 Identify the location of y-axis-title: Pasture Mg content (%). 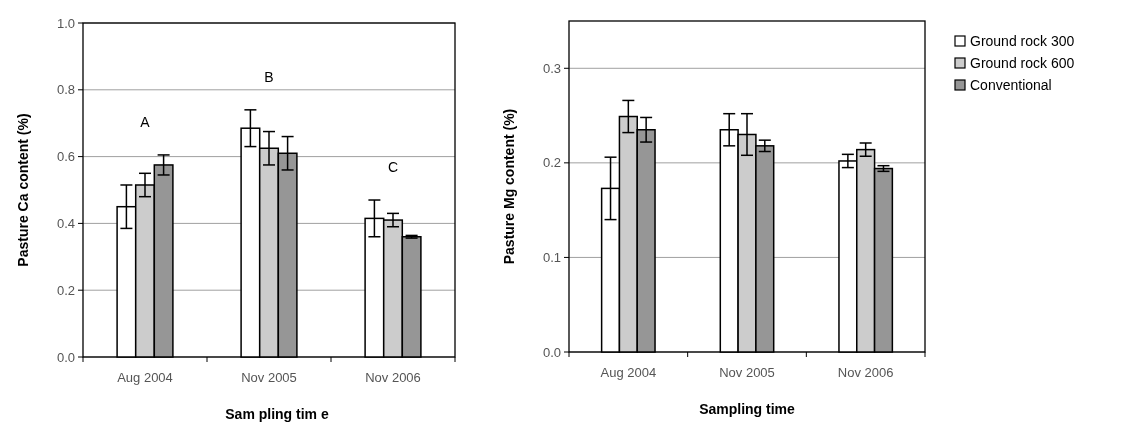
(509, 186).